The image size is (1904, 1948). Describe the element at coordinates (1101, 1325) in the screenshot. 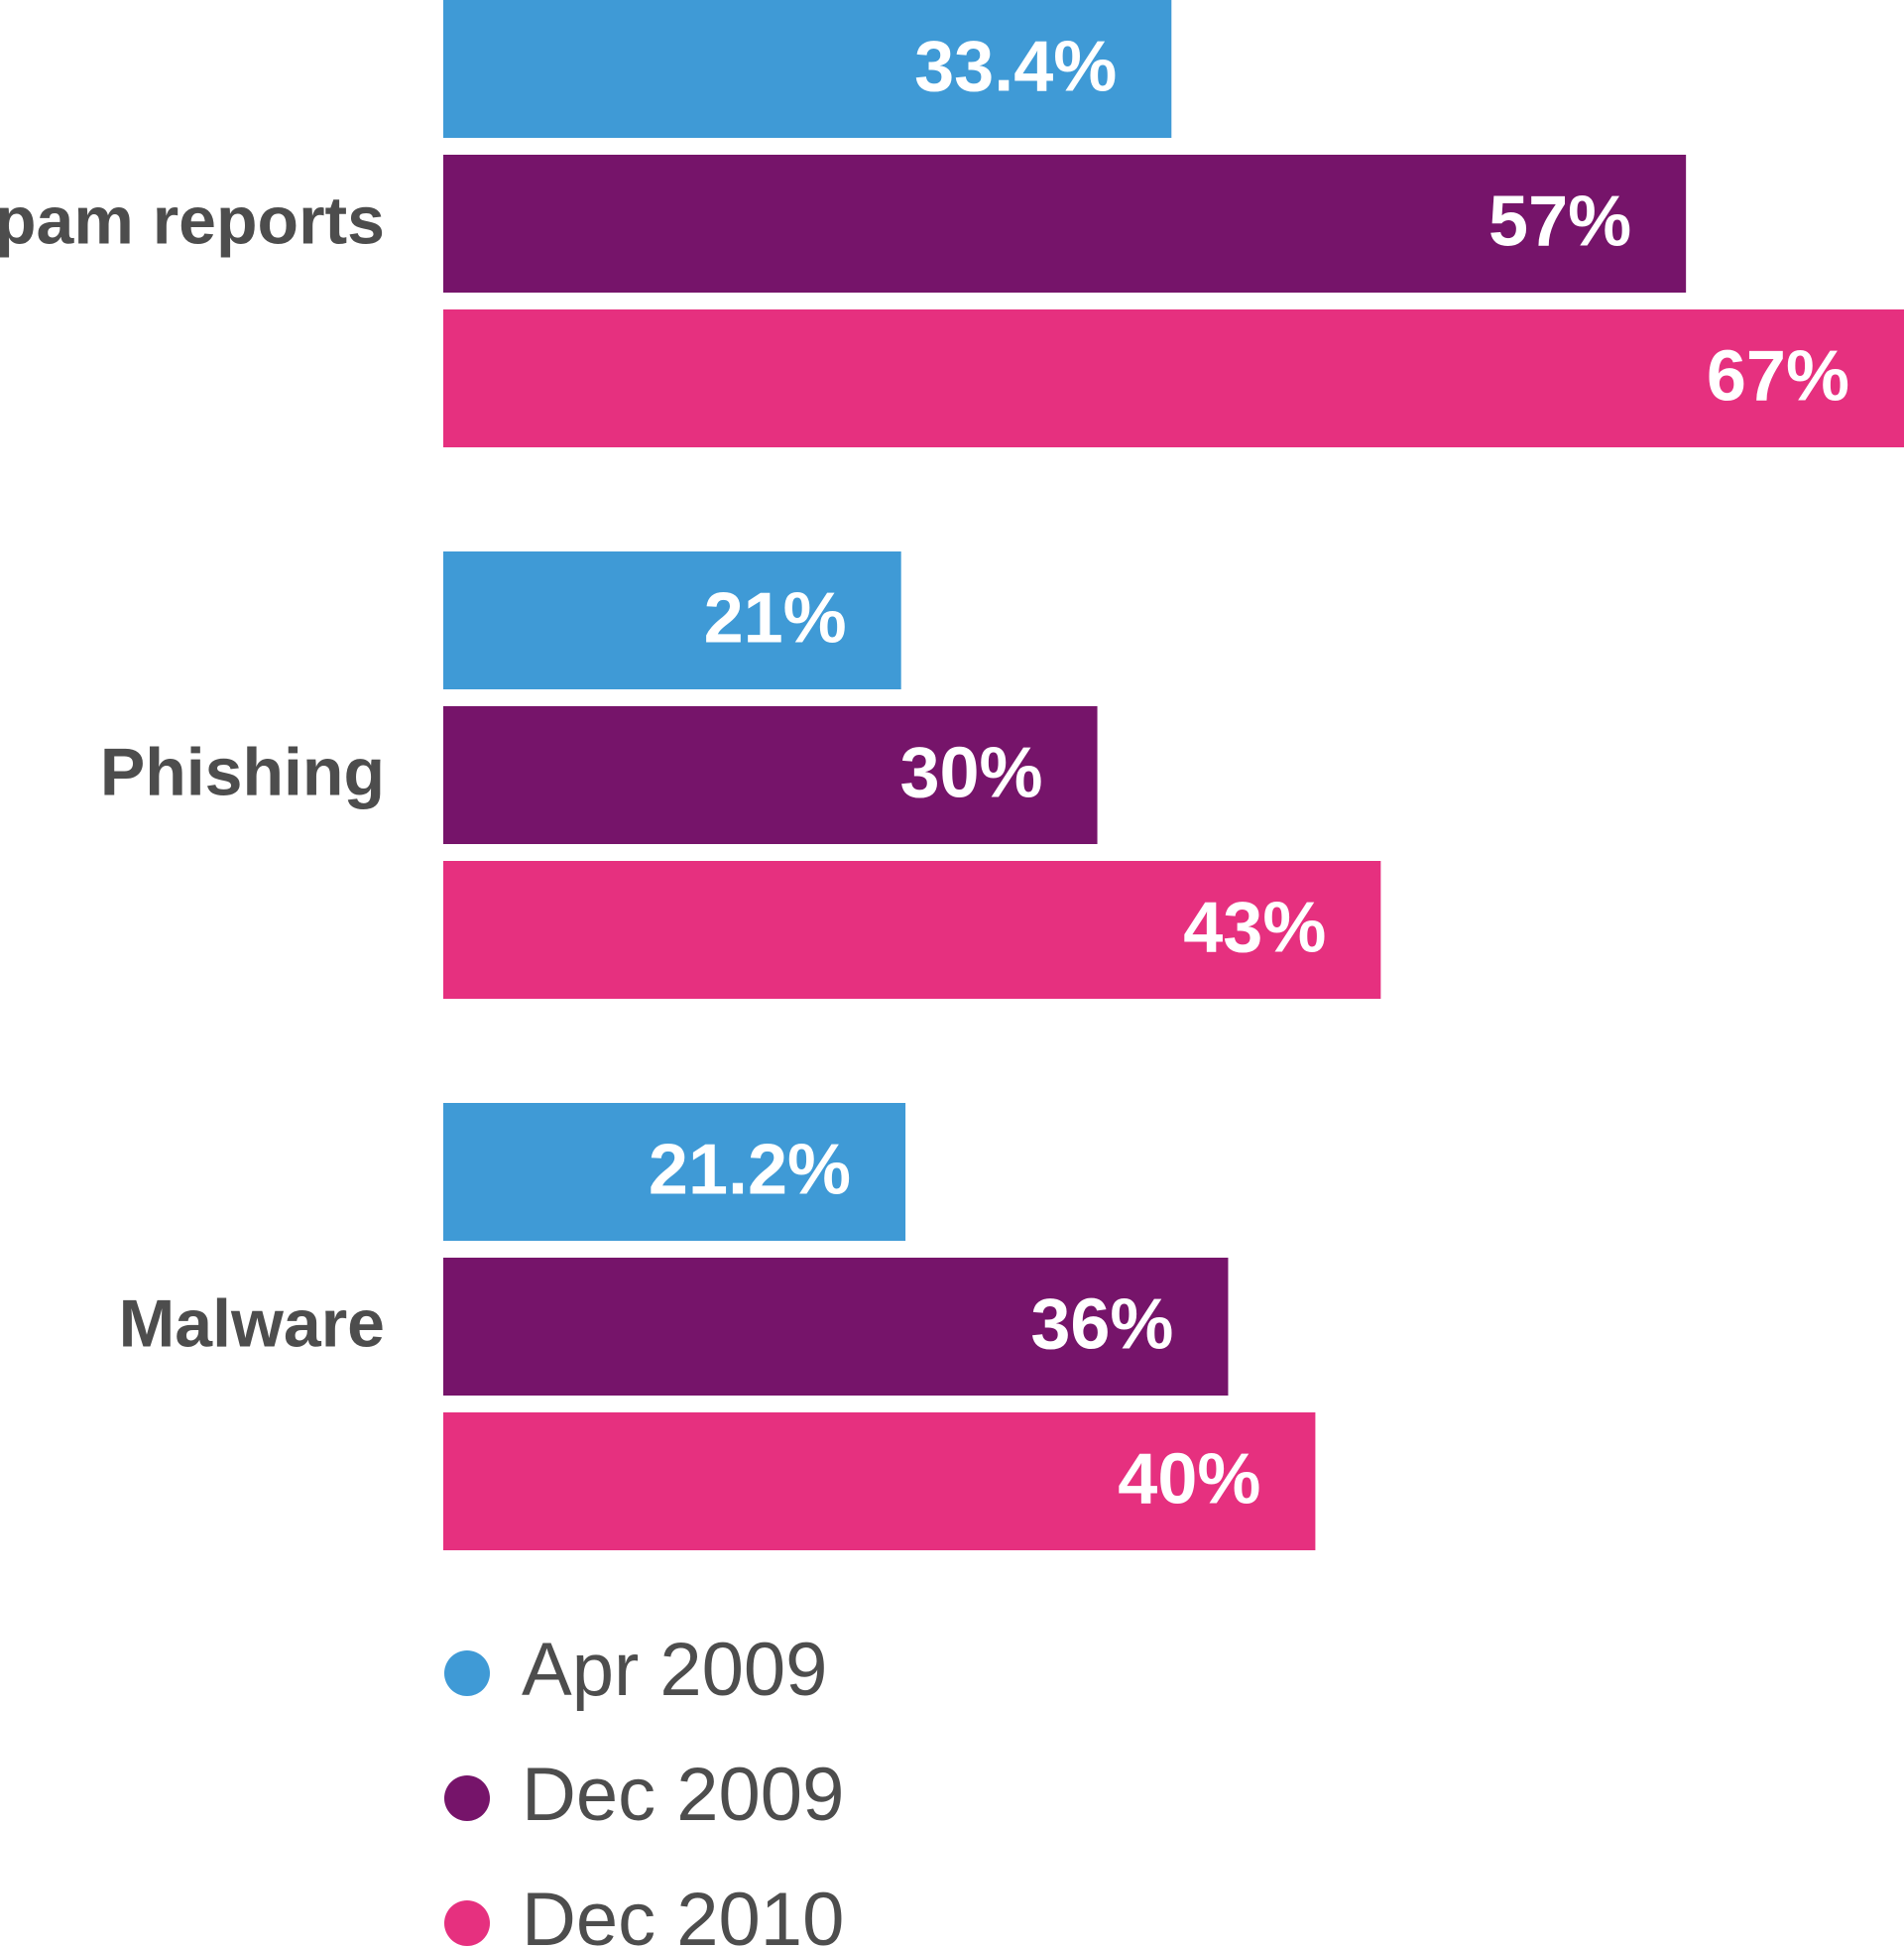

I see `value-label: 36%` at that location.